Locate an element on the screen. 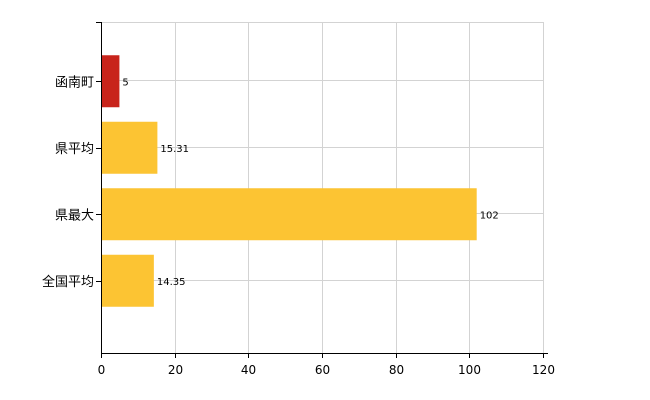  x-tick-label: 100 is located at coordinates (469, 370).